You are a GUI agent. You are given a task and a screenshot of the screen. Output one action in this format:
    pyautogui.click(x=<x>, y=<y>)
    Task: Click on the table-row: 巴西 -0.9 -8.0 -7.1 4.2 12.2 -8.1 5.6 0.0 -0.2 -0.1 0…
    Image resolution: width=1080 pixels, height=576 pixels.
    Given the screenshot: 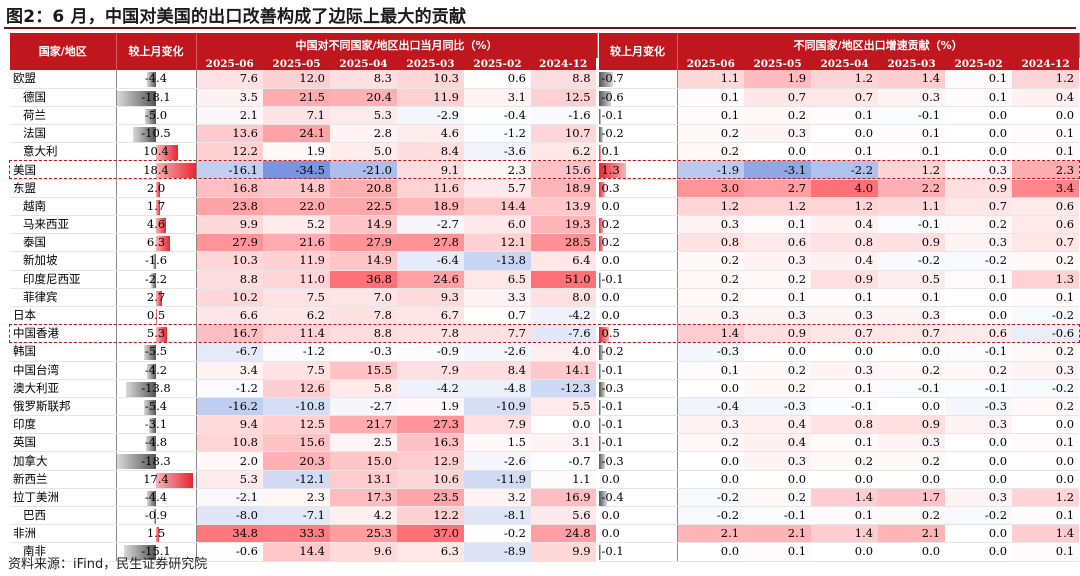 What is the action you would take?
    pyautogui.click(x=545, y=516)
    